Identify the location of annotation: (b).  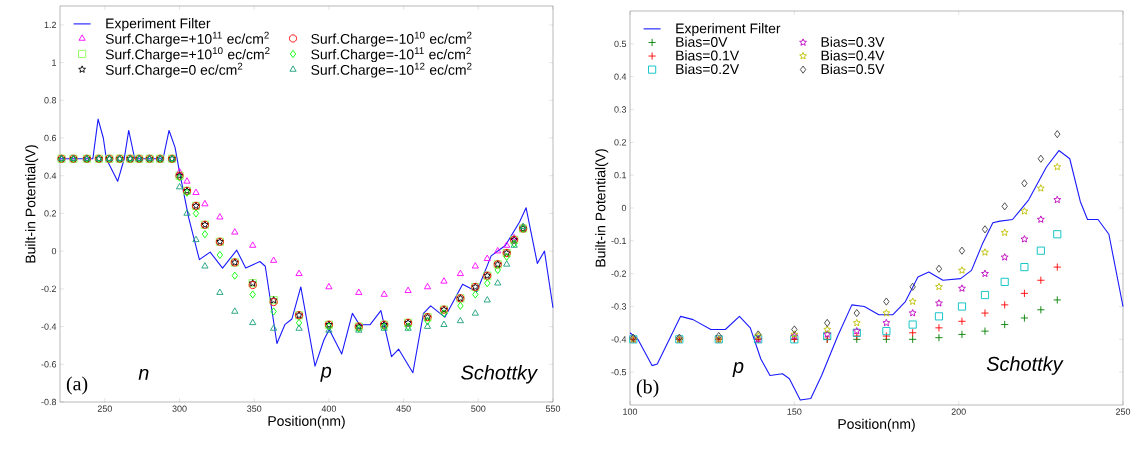
(647, 388).